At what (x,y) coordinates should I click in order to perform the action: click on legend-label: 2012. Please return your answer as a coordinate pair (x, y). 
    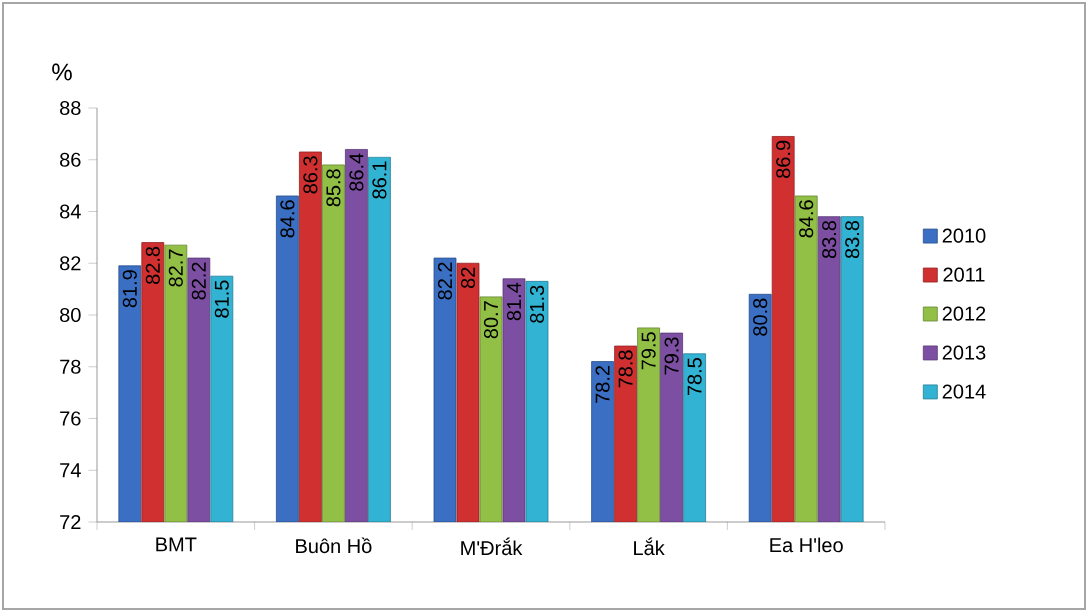
    Looking at the image, I should click on (964, 313).